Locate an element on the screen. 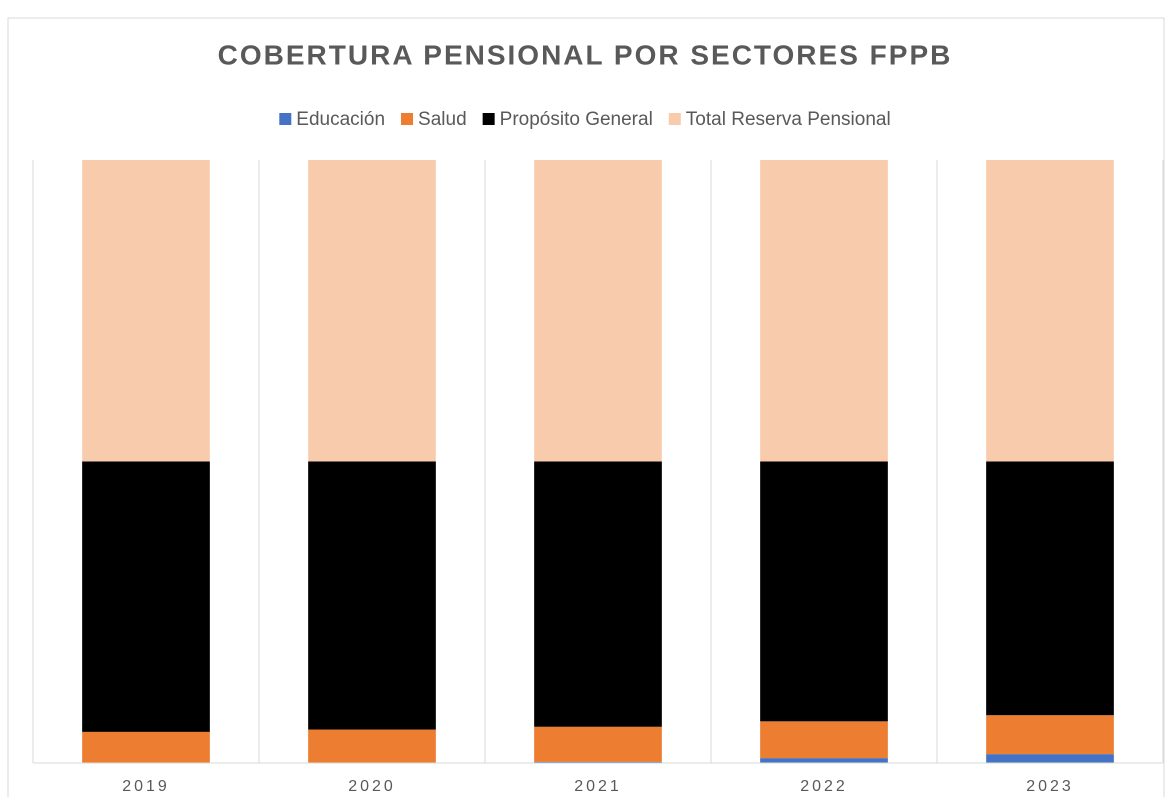  x-tick-label: 2021 is located at coordinates (598, 786).